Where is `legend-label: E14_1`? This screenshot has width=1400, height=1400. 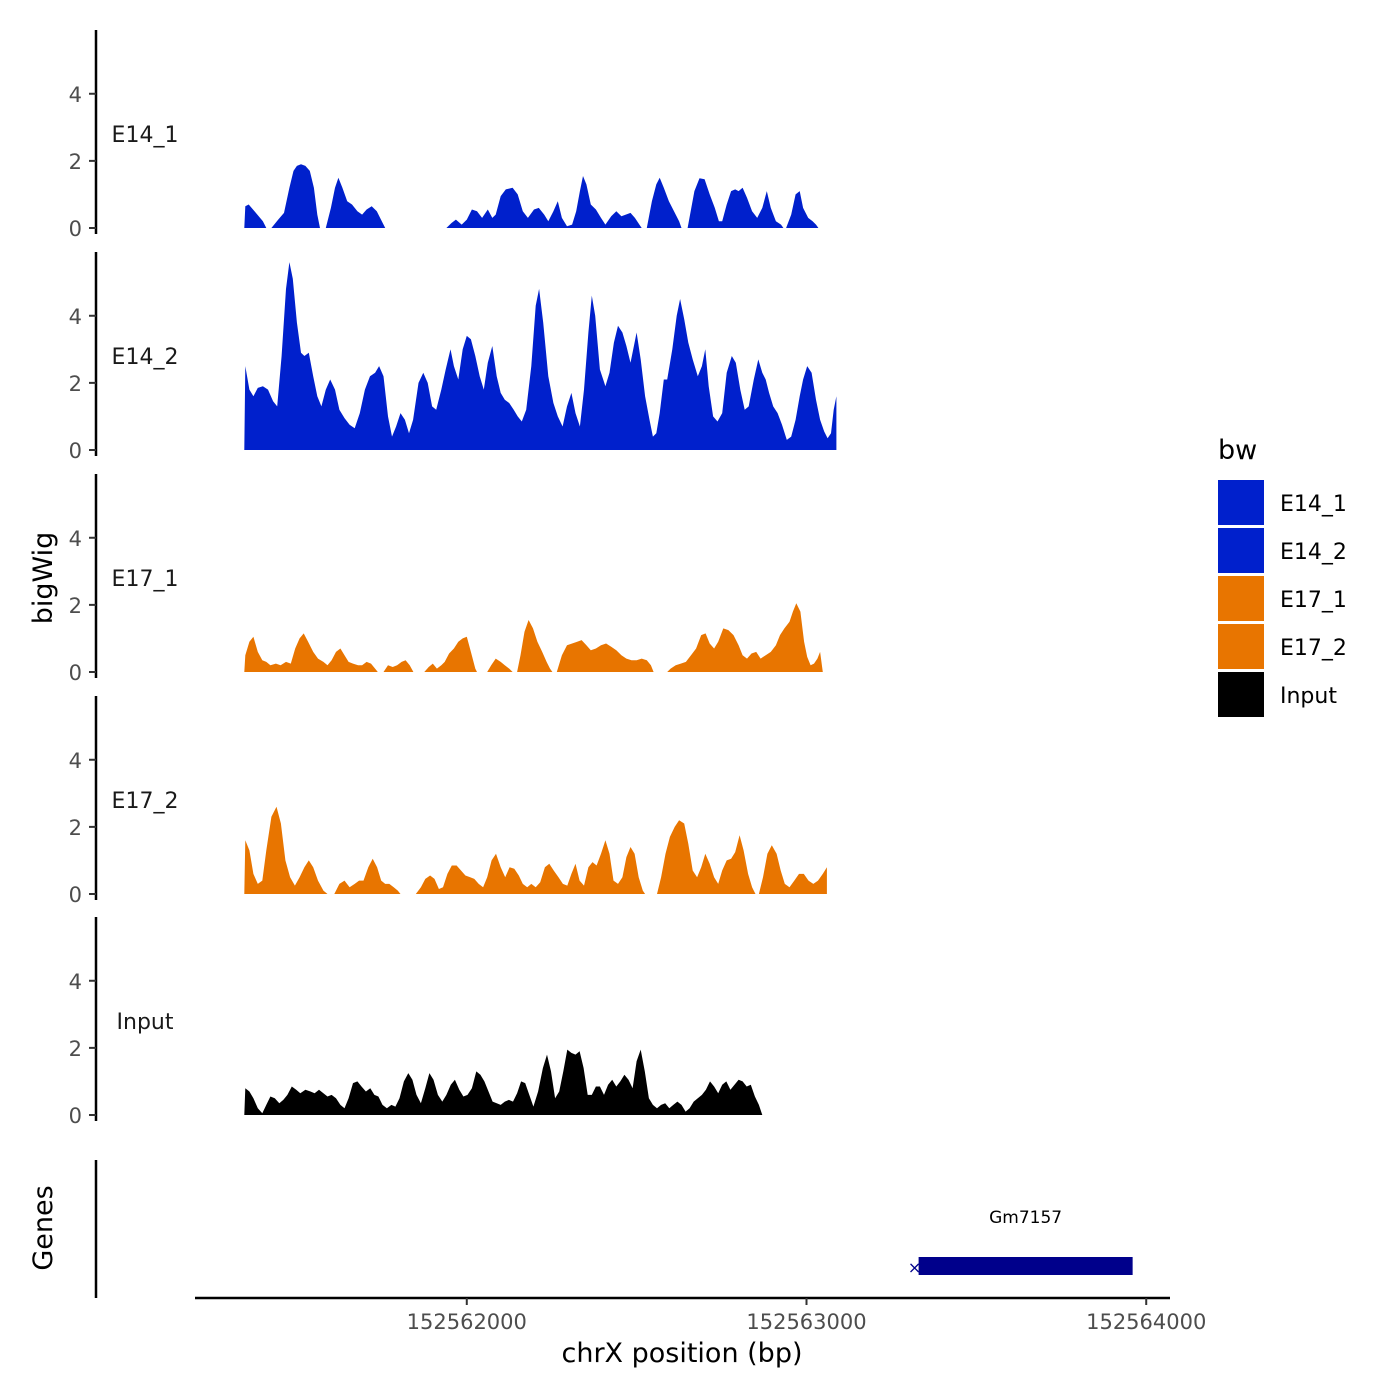 legend-label: E14_1 is located at coordinates (1313, 504).